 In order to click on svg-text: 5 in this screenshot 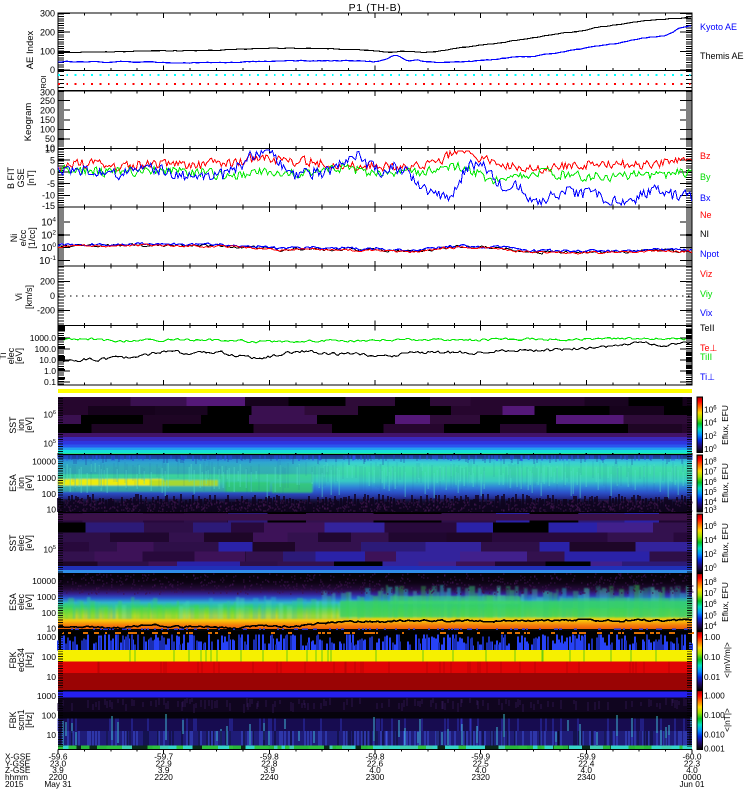, I will do `click(52, 160)`.